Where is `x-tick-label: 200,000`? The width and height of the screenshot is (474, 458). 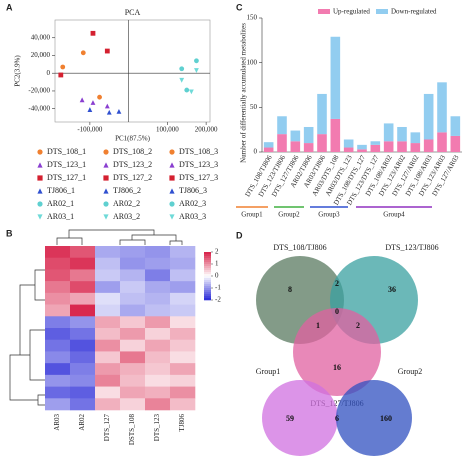 x-tick-label: 200,000 is located at coordinates (206, 130).